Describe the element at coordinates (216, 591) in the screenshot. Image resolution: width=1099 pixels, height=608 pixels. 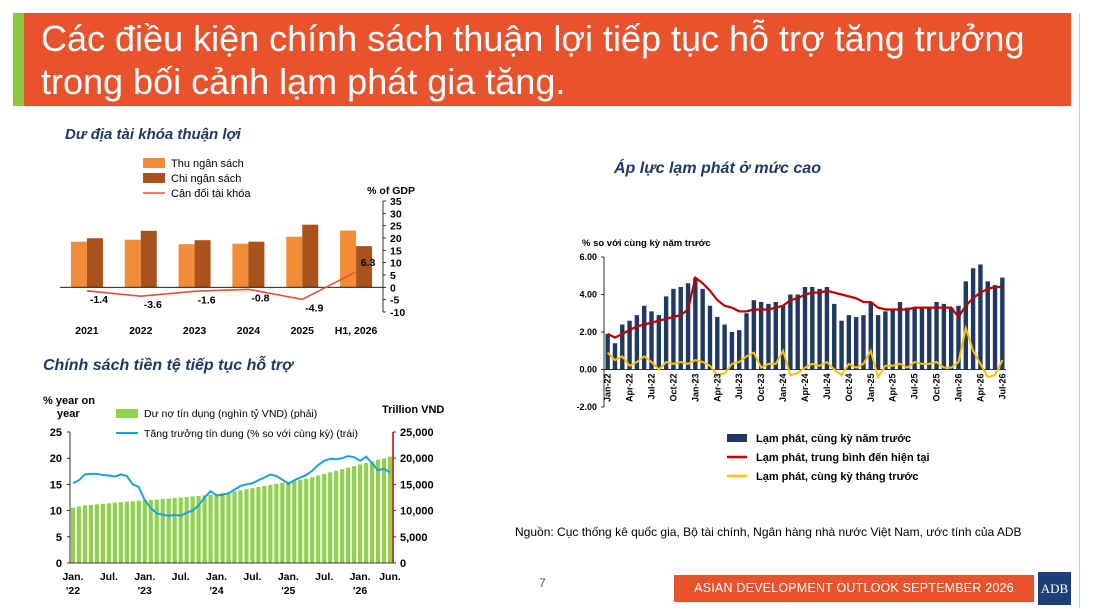
I see `x-tick-year: '24` at that location.